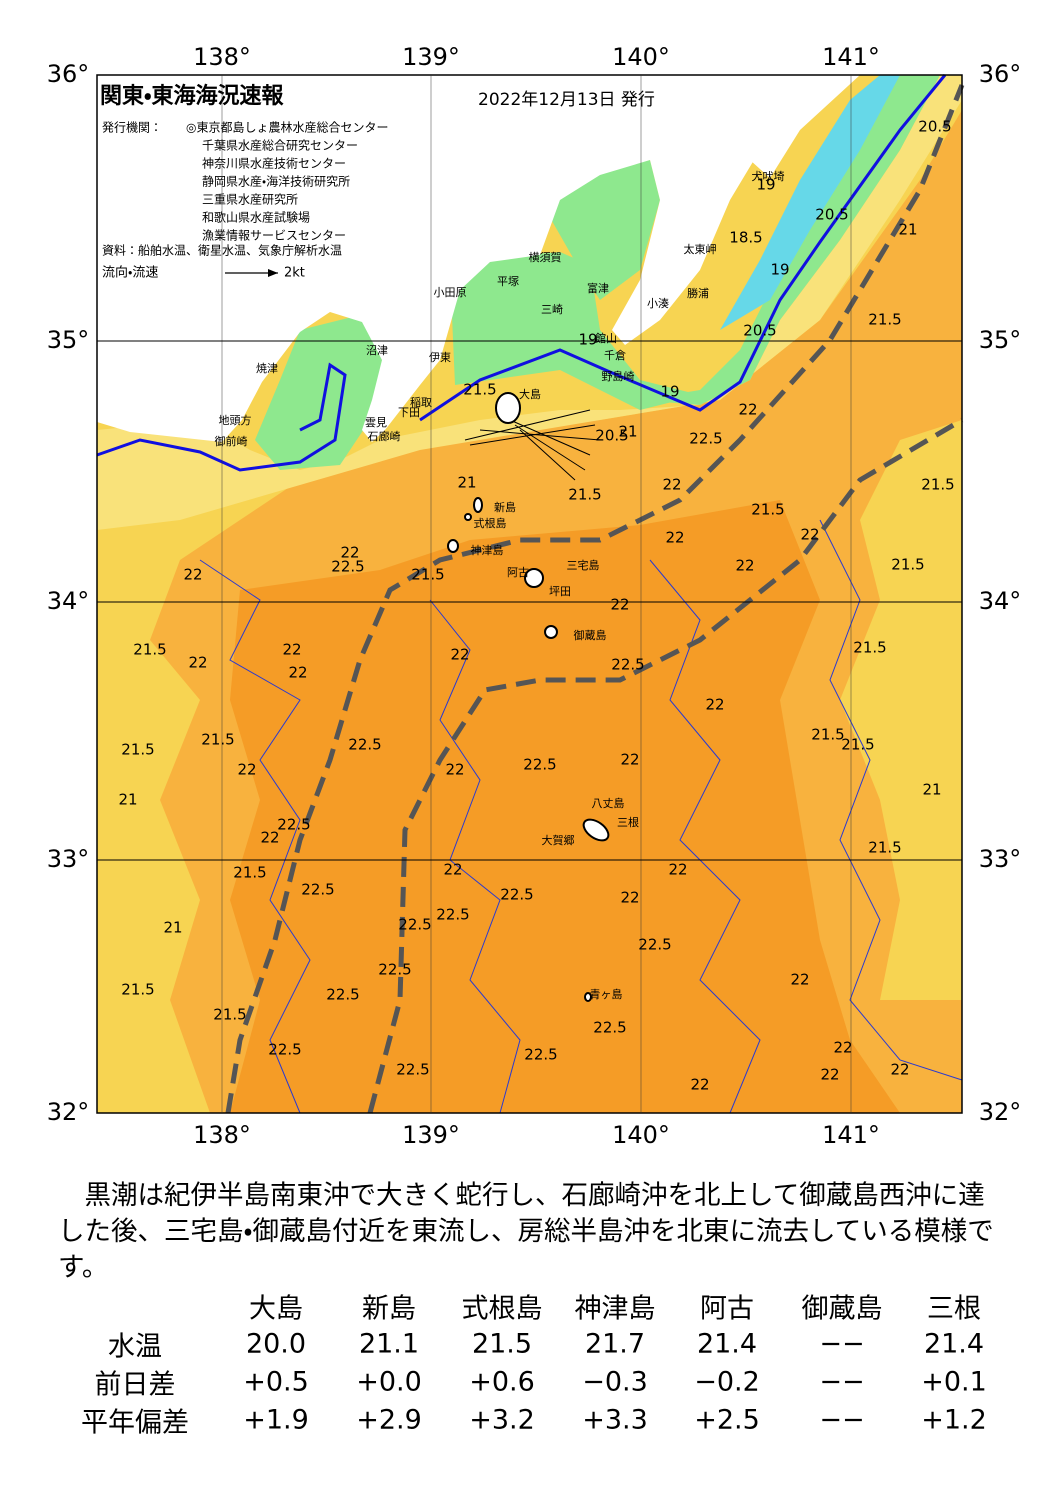  What do you see at coordinates (431, 1135) in the screenshot?
I see `lon-label: 139°` at bounding box center [431, 1135].